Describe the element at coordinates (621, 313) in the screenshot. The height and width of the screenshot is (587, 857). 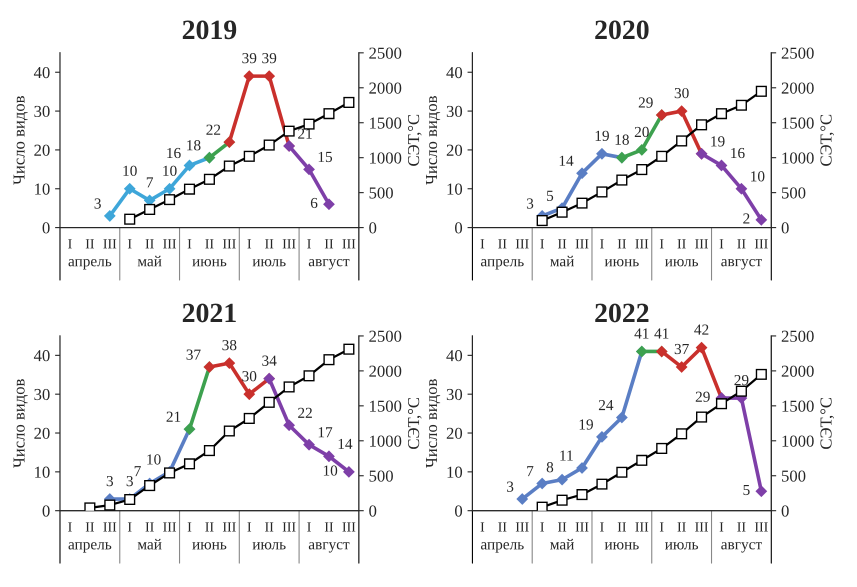
I see `chart-title: 2022` at that location.